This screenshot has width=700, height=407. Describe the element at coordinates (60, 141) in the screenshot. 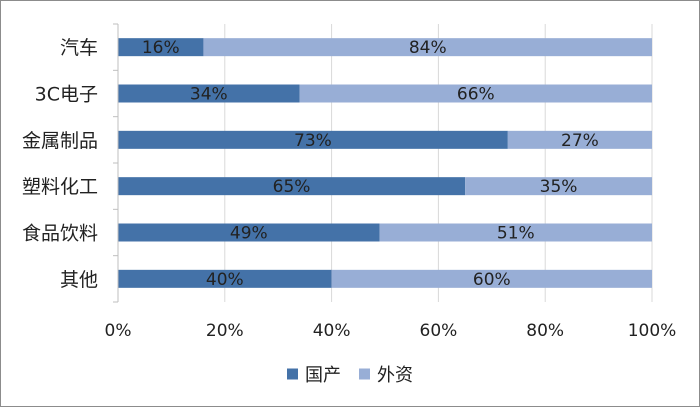

I see `category-label: 金属制品` at that location.